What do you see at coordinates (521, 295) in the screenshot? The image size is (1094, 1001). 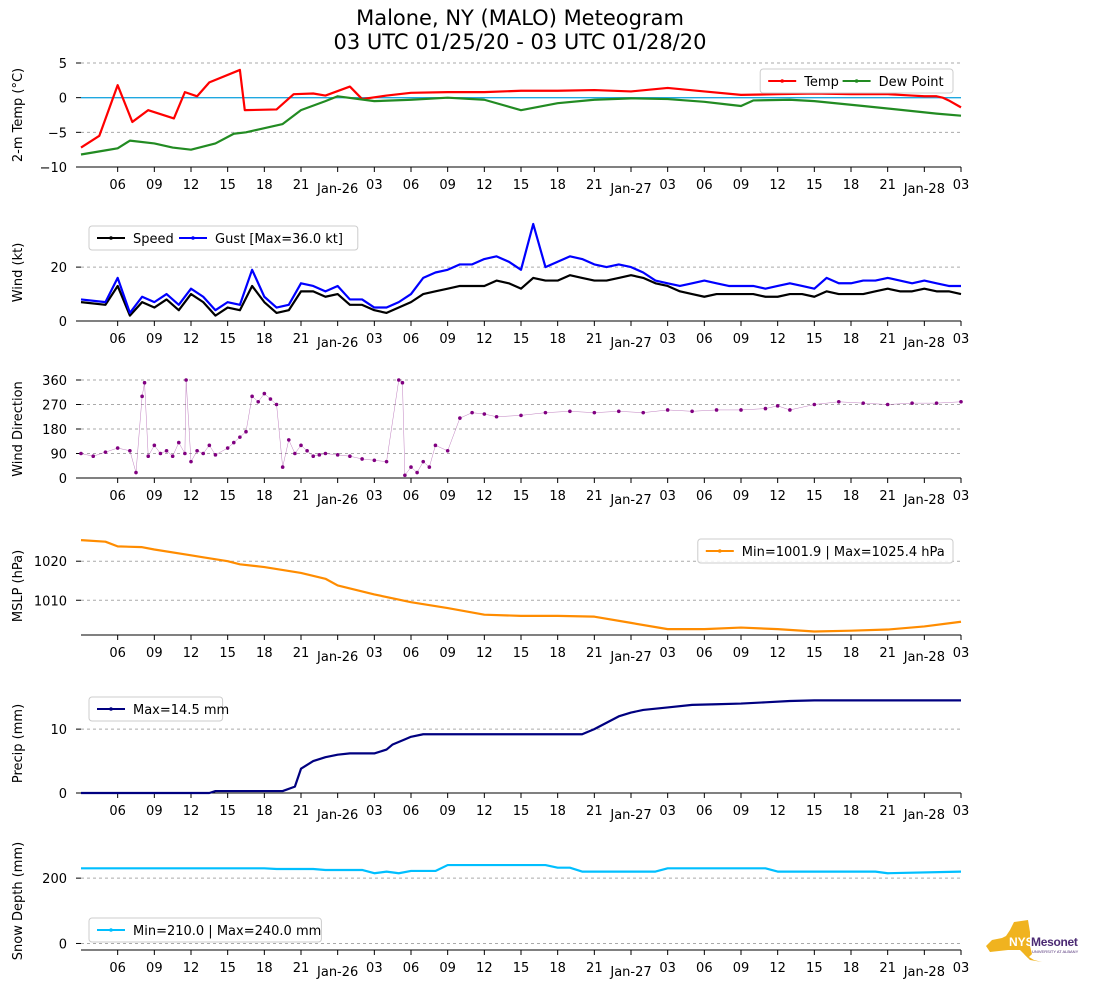 I see `series-line-speed` at bounding box center [521, 295].